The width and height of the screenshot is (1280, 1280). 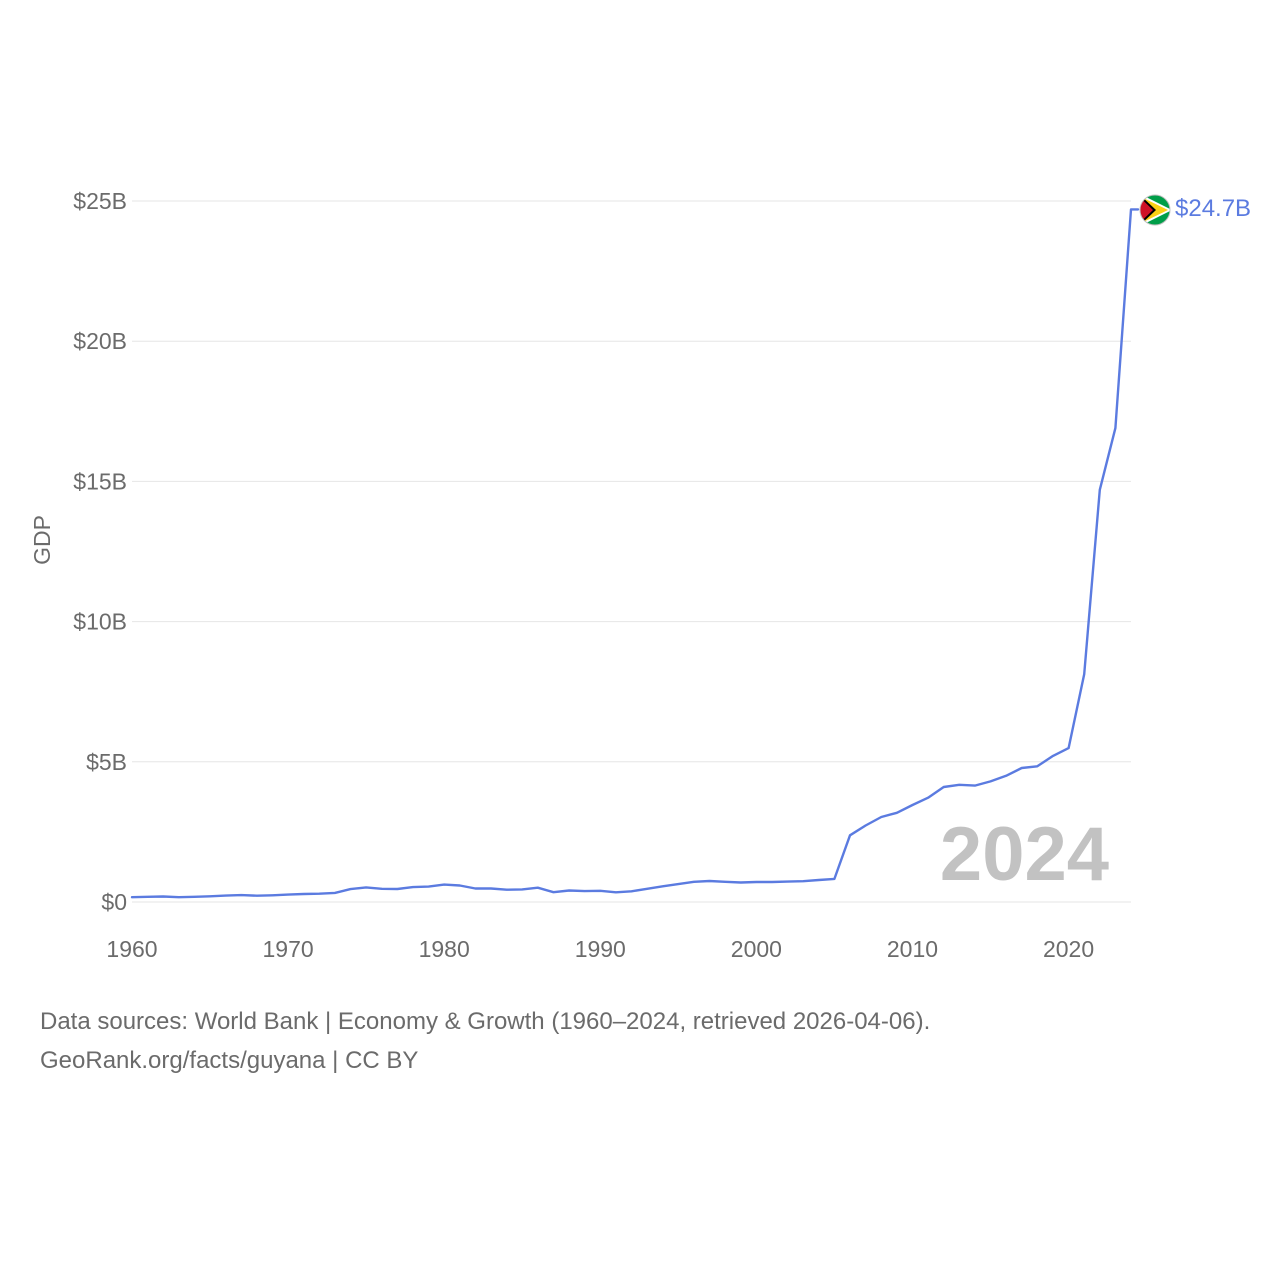 What do you see at coordinates (100, 551) in the screenshot?
I see `y-axis: $0 $5B $10B $15B $20B $25B` at bounding box center [100, 551].